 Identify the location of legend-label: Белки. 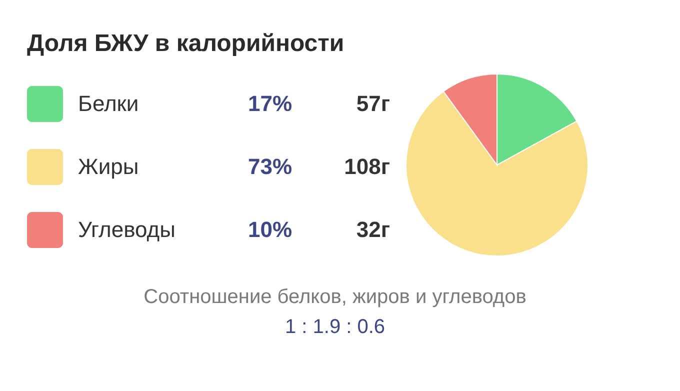
(108, 103).